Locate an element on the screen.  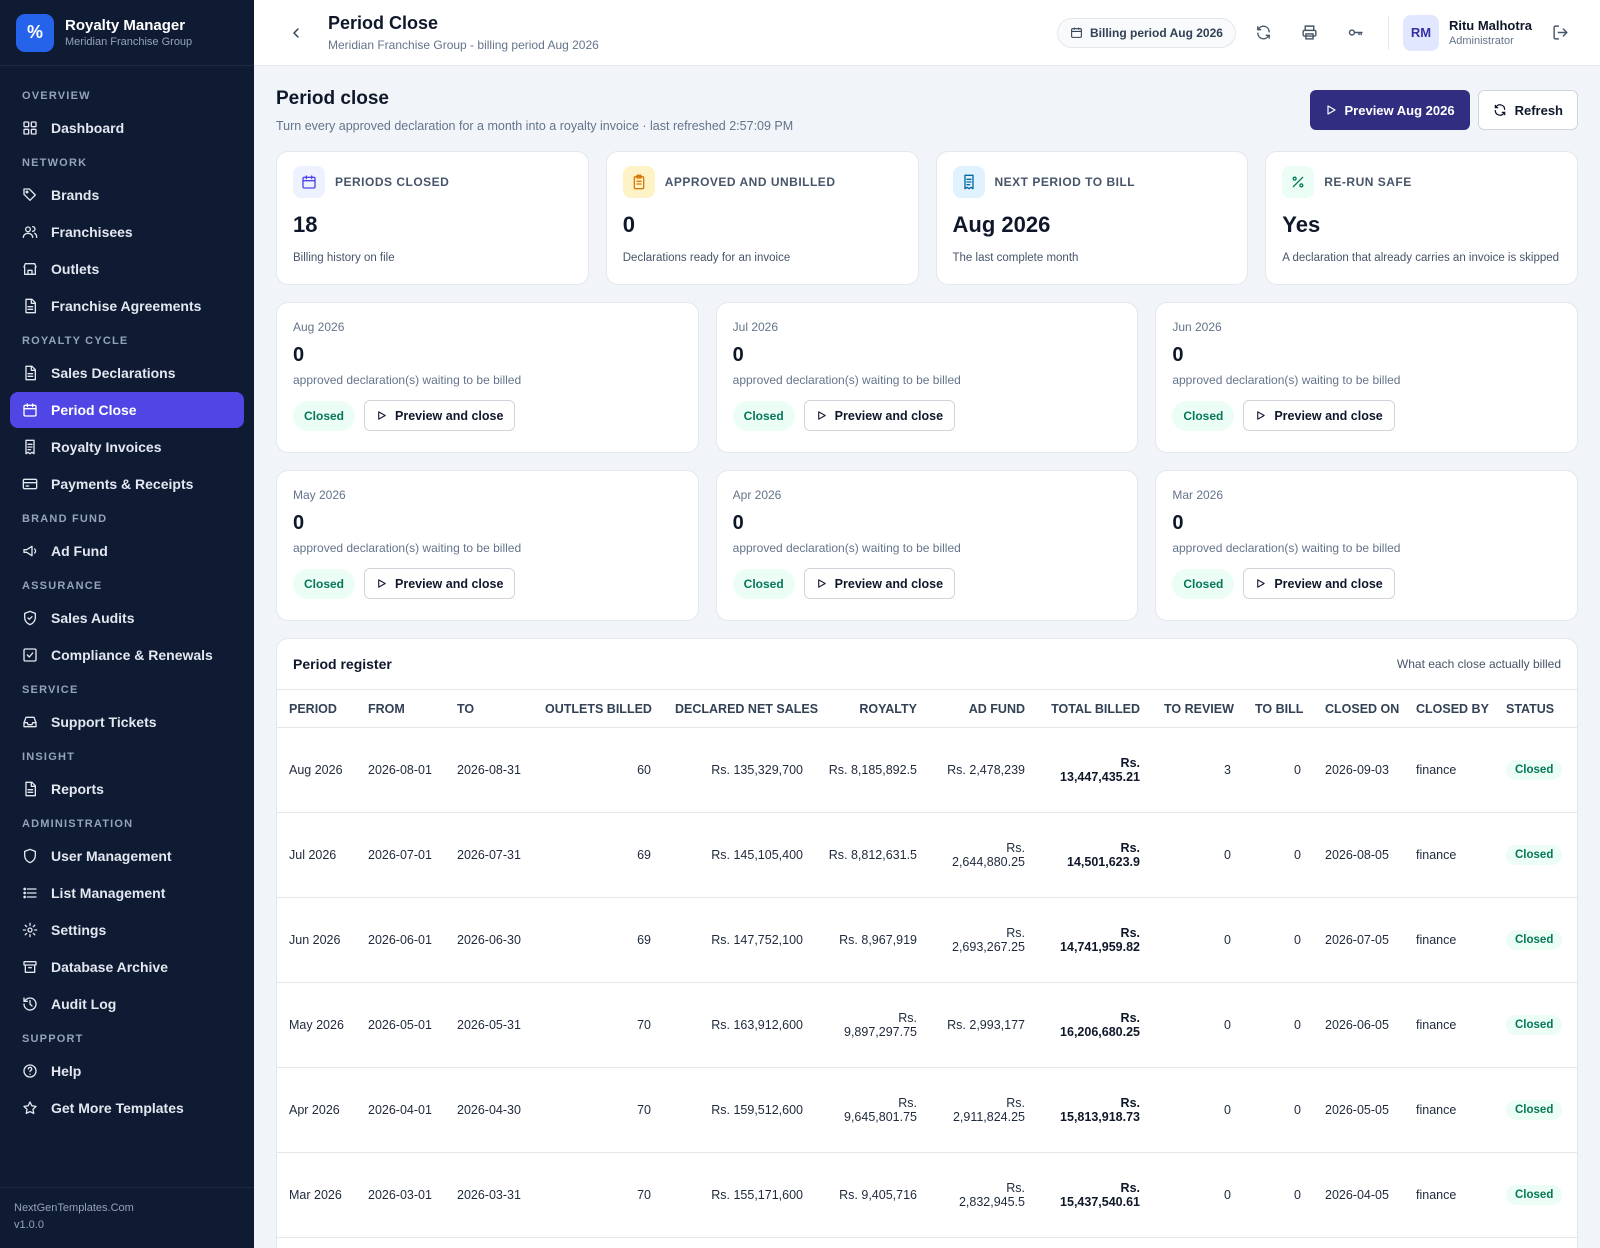
avatar: RM is located at coordinates (1420, 32).